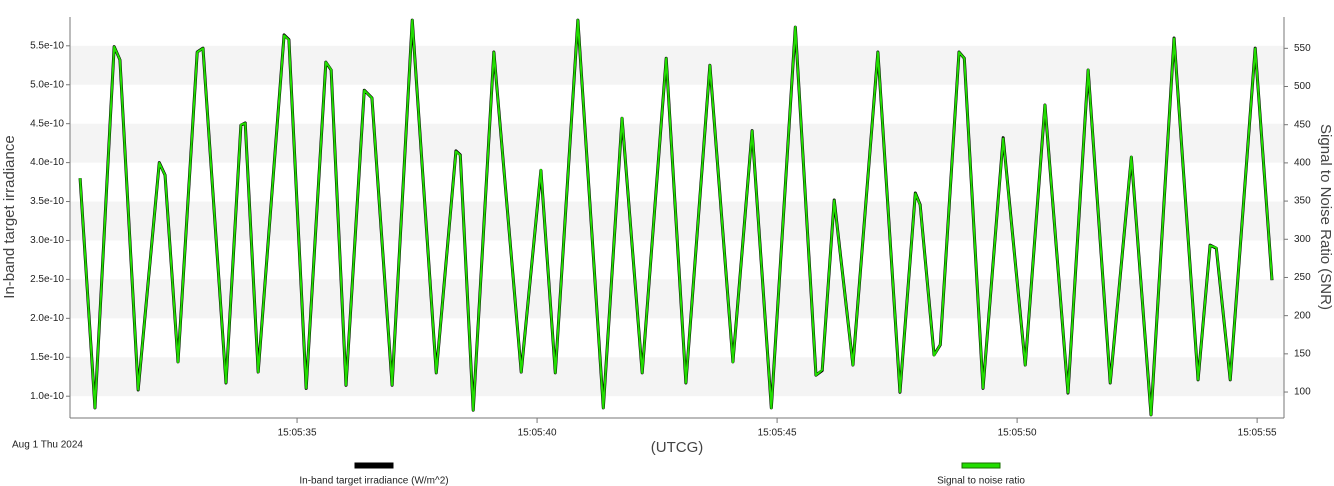 This screenshot has width=1334, height=486. Describe the element at coordinates (1302, 48) in the screenshot. I see `y2-tick-label: 550` at that location.